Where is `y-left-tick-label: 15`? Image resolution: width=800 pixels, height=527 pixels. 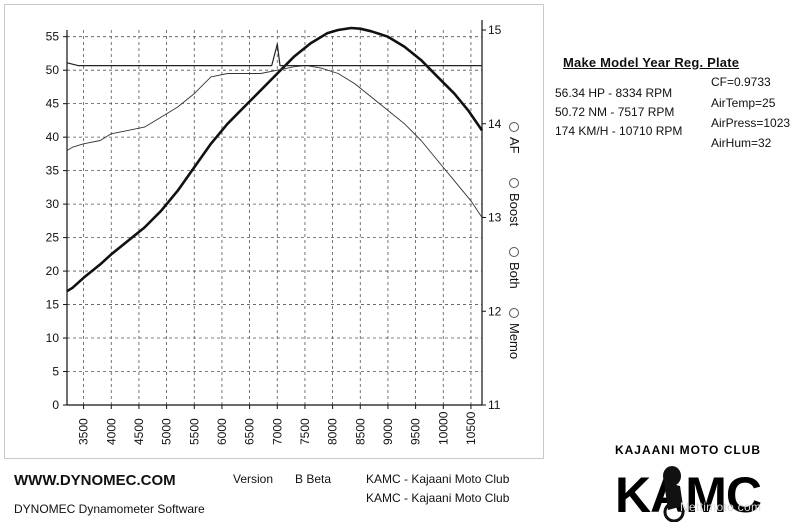 y-left-tick-label: 15 is located at coordinates (53, 305).